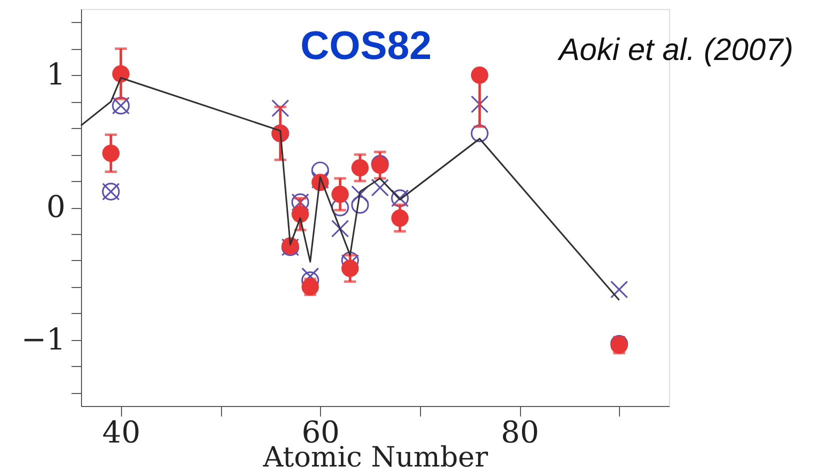  Describe the element at coordinates (56, 75) in the screenshot. I see `y-tick-label: 1` at that location.